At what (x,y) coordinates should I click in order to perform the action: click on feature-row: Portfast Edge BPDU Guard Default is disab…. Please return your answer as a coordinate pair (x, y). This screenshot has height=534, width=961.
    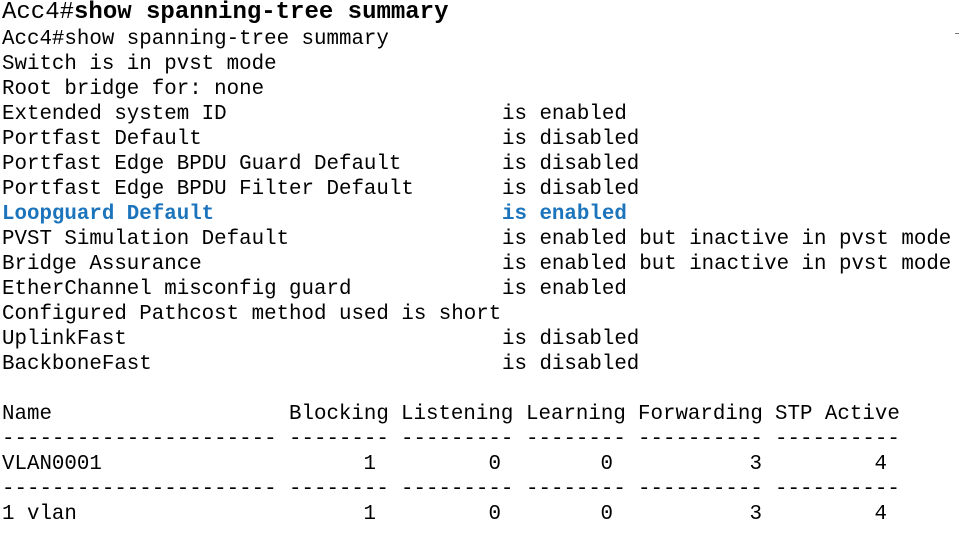
    Looking at the image, I should click on (480, 164).